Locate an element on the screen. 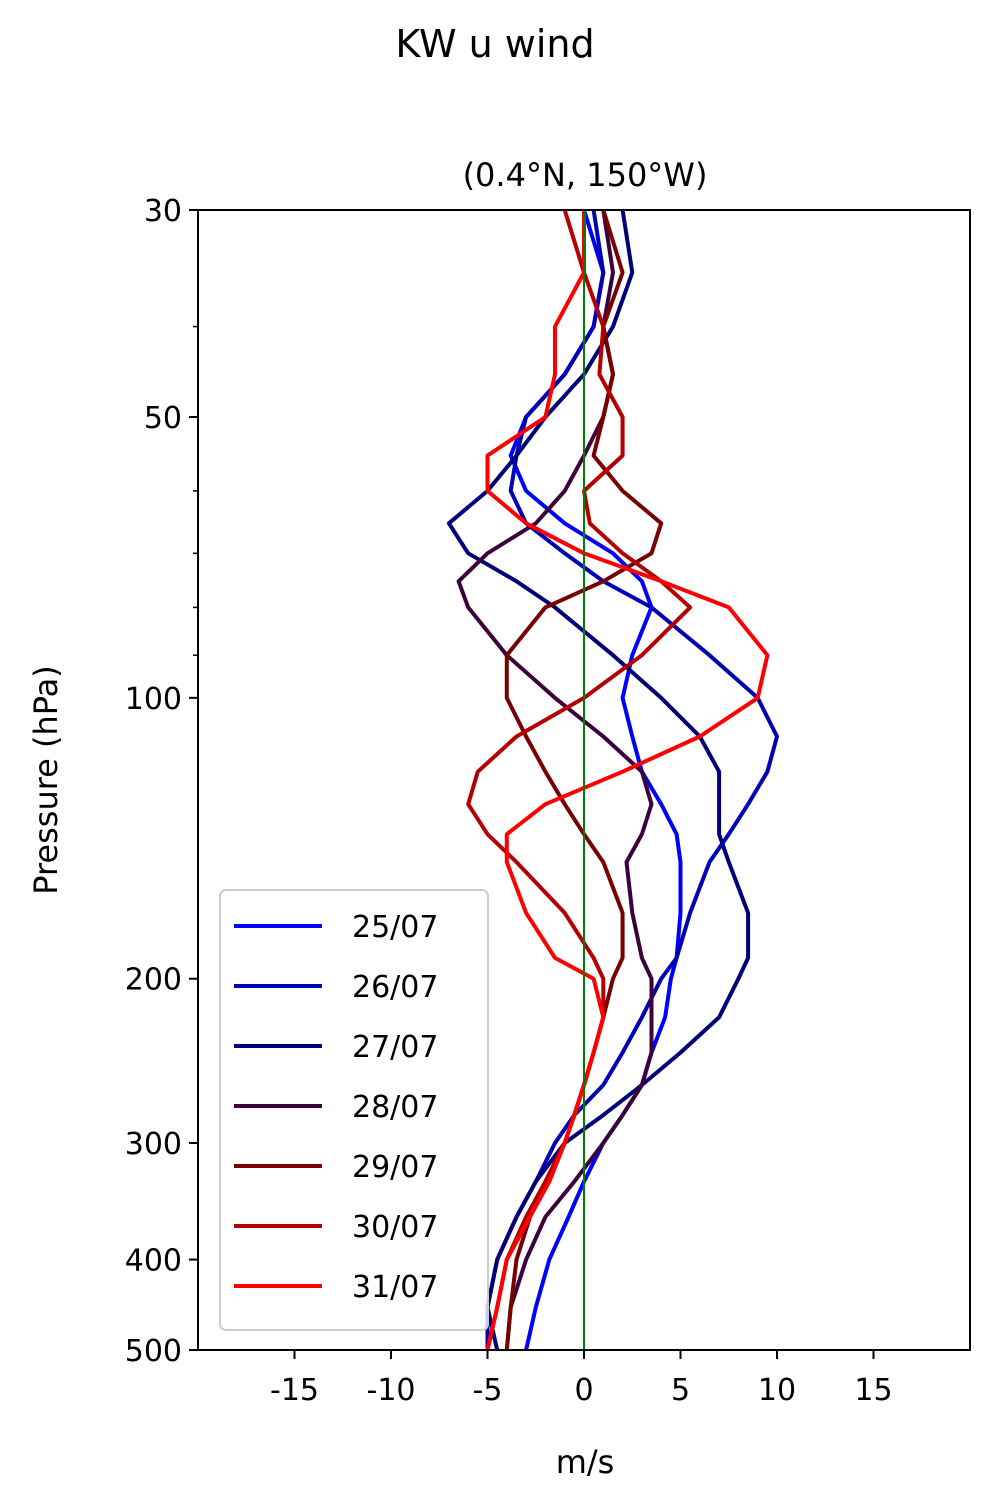  legend-label: 27/07 is located at coordinates (395, 1047).